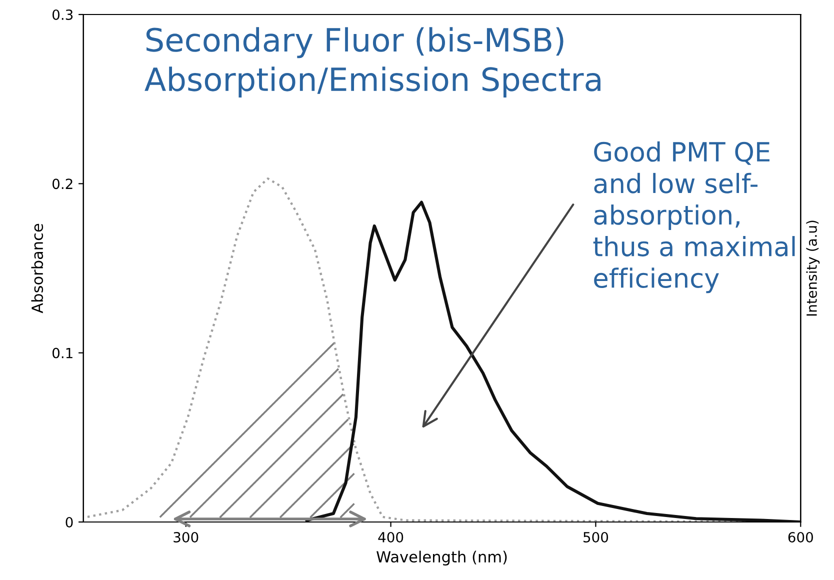 This screenshot has width=834, height=580. Describe the element at coordinates (813, 268) in the screenshot. I see `y2-axis-title: Intensity (a.u)` at that location.